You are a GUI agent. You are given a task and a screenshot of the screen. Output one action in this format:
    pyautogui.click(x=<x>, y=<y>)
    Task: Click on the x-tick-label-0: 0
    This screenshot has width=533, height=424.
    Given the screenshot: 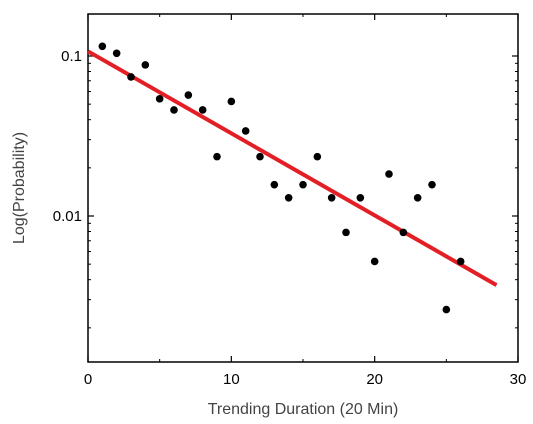 What is the action you would take?
    pyautogui.click(x=88, y=379)
    